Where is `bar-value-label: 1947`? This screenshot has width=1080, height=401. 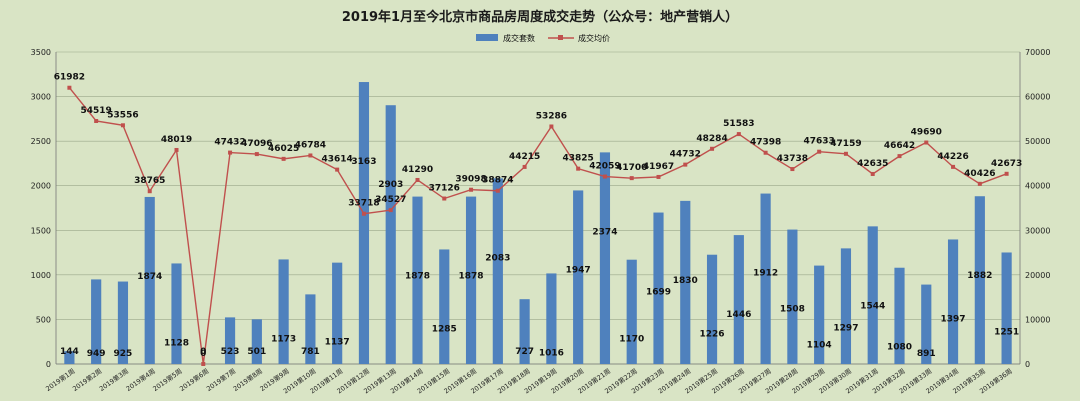 bar-value-label: 1947 is located at coordinates (578, 270).